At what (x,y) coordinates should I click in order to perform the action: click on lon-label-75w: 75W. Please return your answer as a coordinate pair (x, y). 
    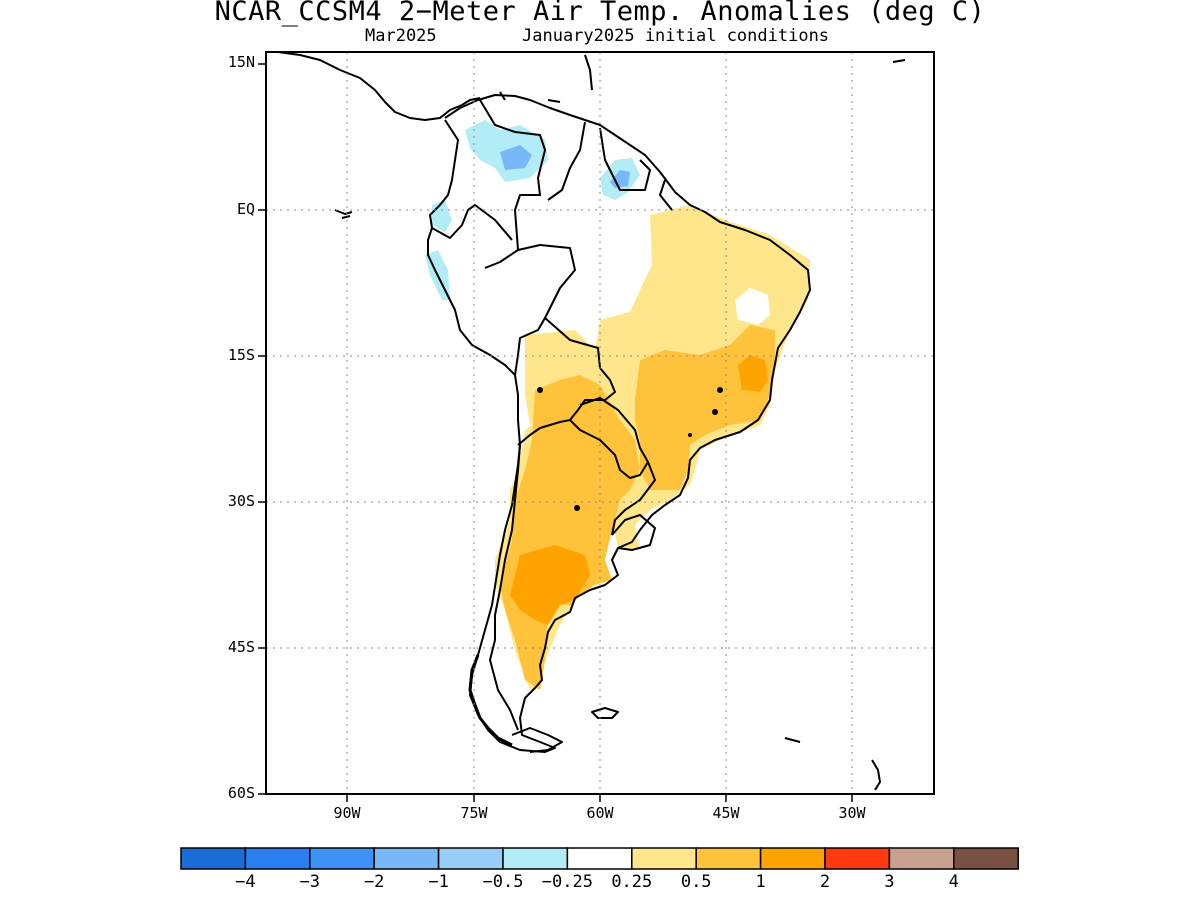
    Looking at the image, I should click on (474, 813).